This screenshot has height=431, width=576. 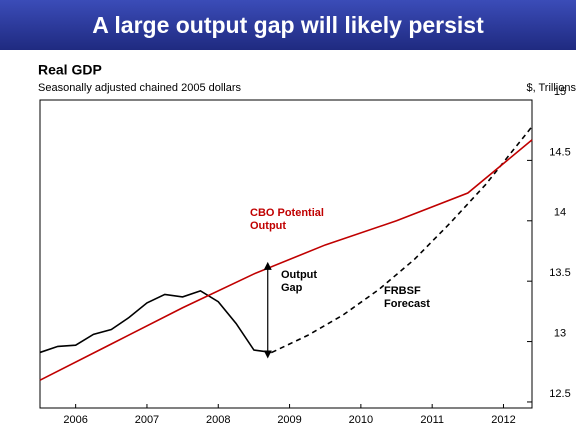 I want to click on y-tick-label: 14.5, so click(x=559, y=152).